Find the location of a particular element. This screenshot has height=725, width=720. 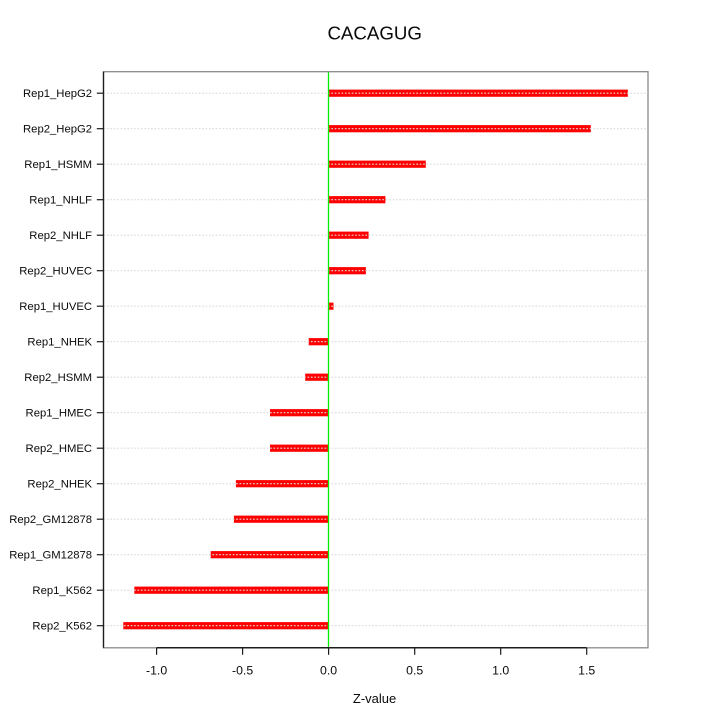

svg-text: Rep1_K562 is located at coordinates (62, 591).